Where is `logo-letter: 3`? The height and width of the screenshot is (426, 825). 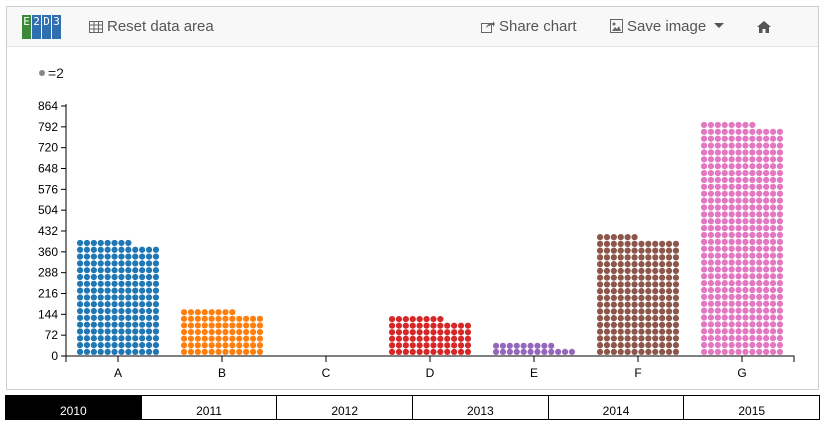
logo-letter: 3 is located at coordinates (56, 27).